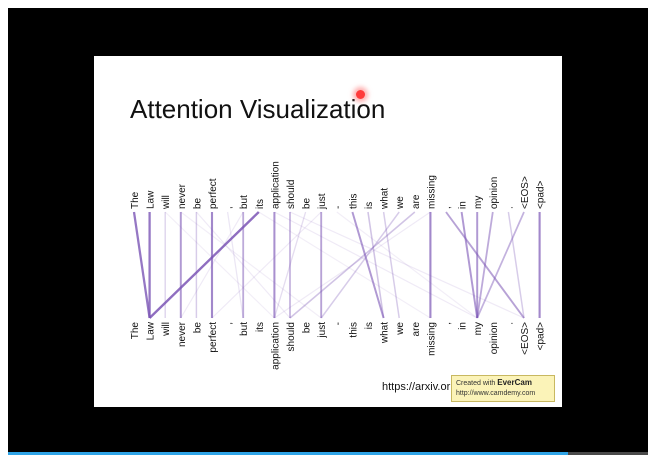 The image size is (656, 463). I want to click on watermark-url: http://www.camdemy.com, so click(496, 393).